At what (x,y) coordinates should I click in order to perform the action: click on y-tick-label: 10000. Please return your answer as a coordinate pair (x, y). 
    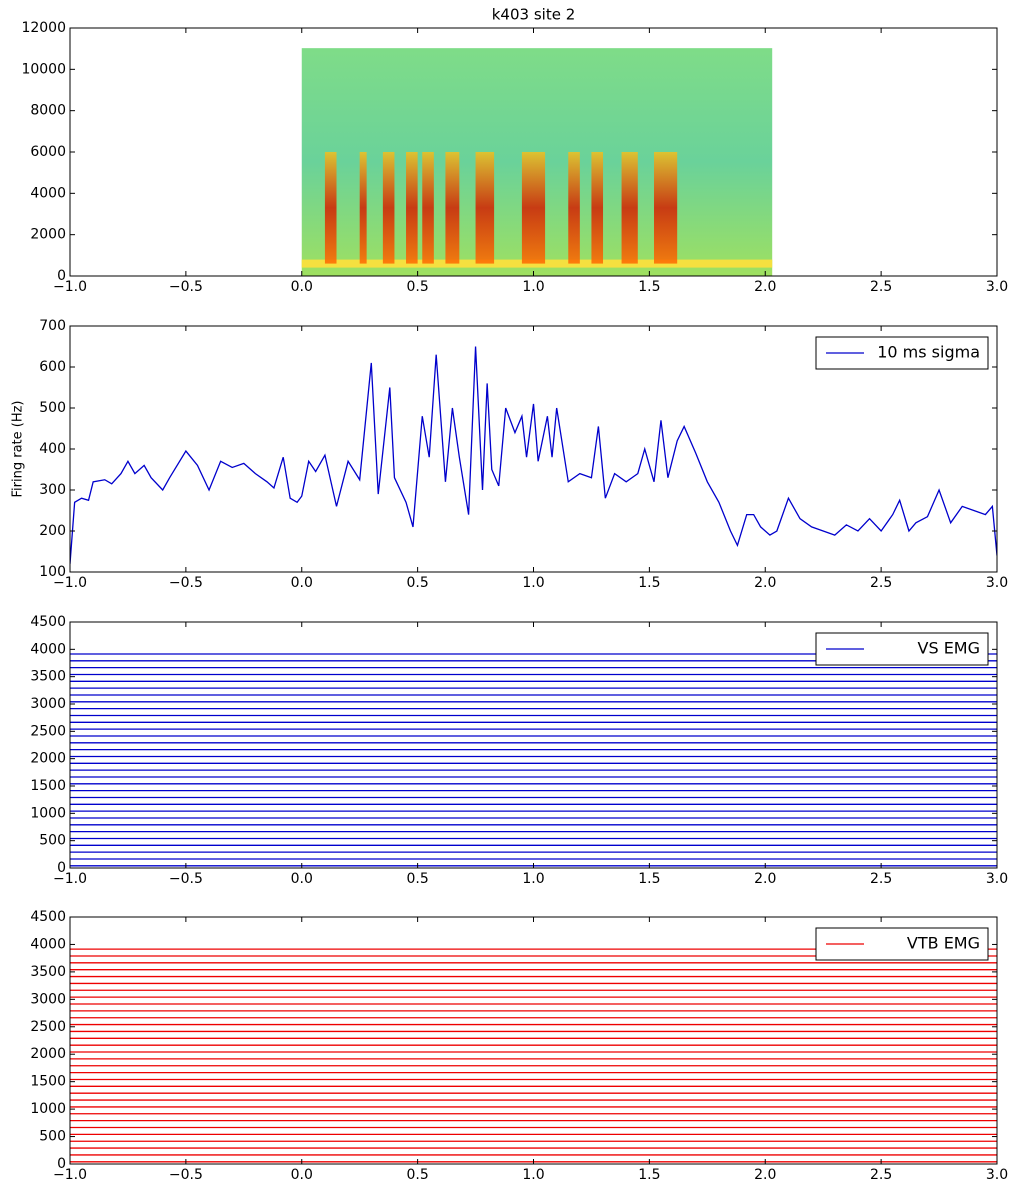
    Looking at the image, I should click on (43, 69).